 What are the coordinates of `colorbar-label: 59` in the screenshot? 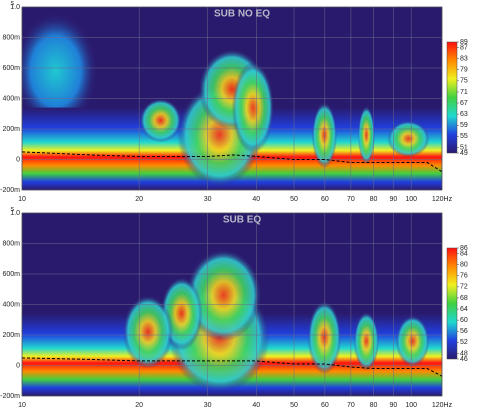 It's located at (464, 125).